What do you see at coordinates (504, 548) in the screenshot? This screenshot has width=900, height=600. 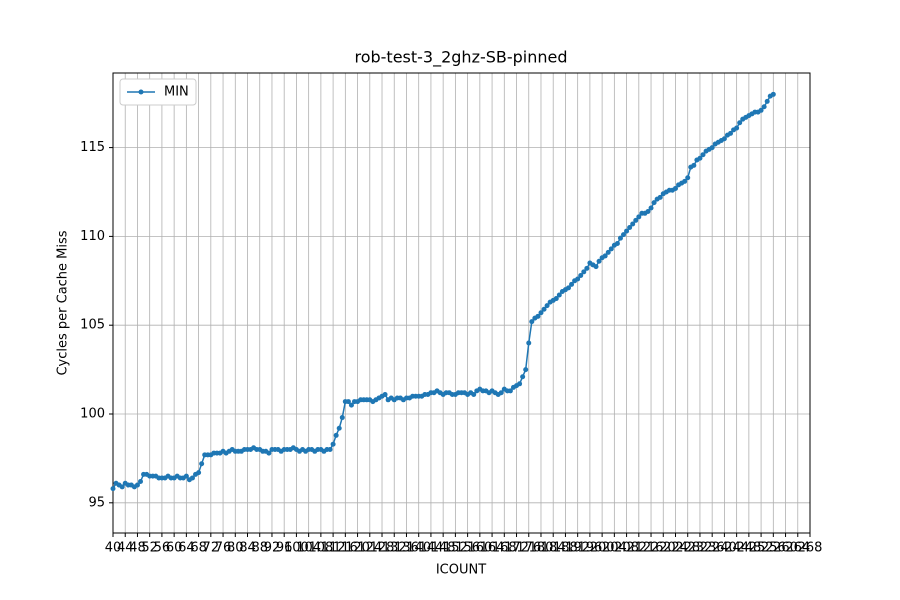 I see `x-tick-label: 168` at bounding box center [504, 548].